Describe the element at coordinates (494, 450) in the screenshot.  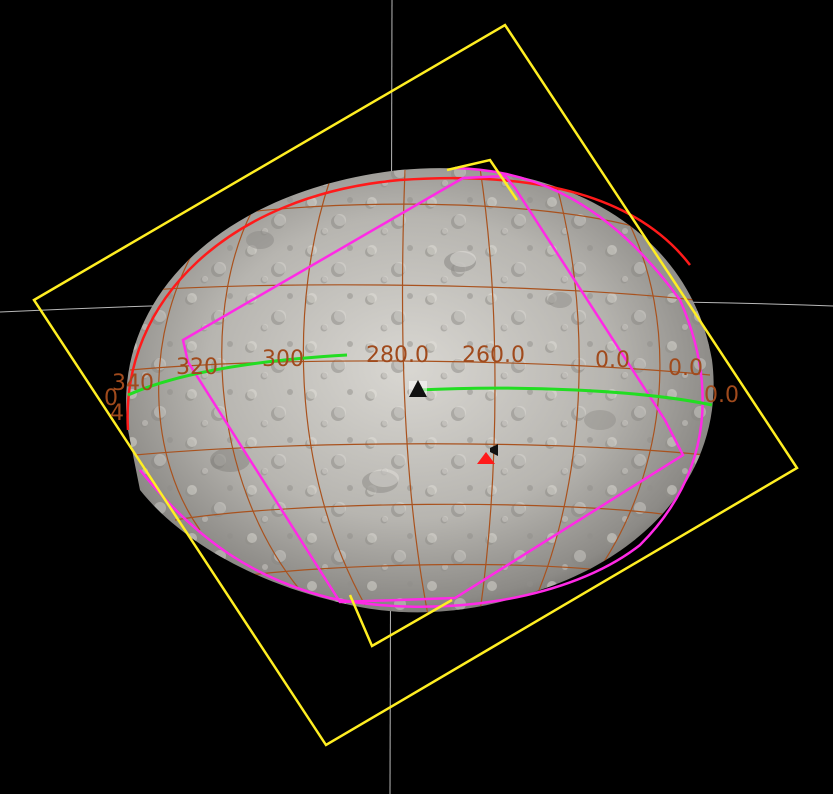
I see `flag-icon` at that location.